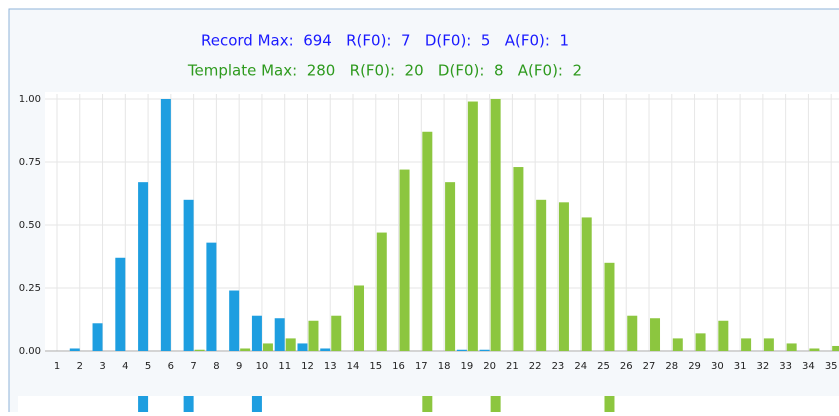 The width and height of the screenshot is (839, 416). Describe the element at coordinates (125, 366) in the screenshot. I see `x-tick-label: 4` at that location.